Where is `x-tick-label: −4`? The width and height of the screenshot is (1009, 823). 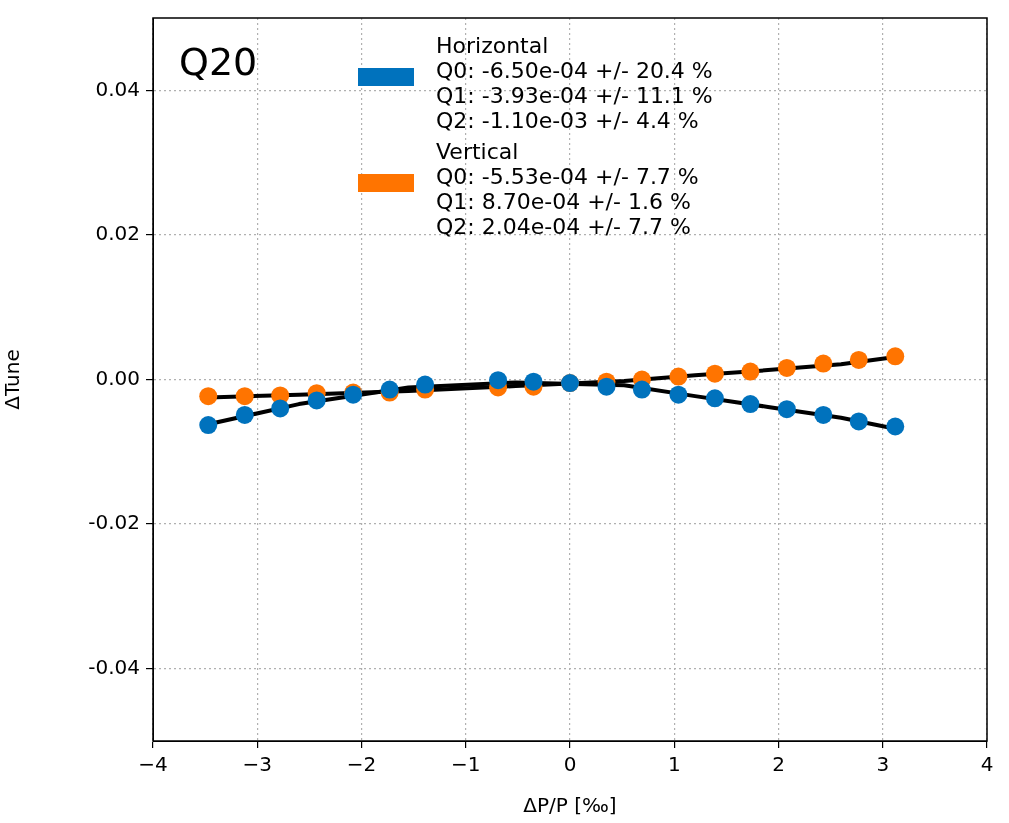
x-tick-label: −4 is located at coordinates (153, 764).